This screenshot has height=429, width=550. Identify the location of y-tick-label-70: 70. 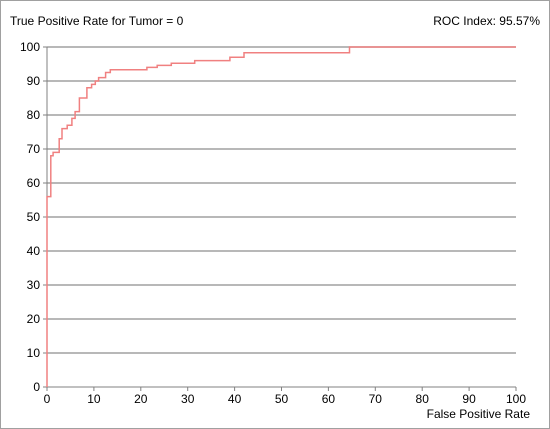
(34, 149).